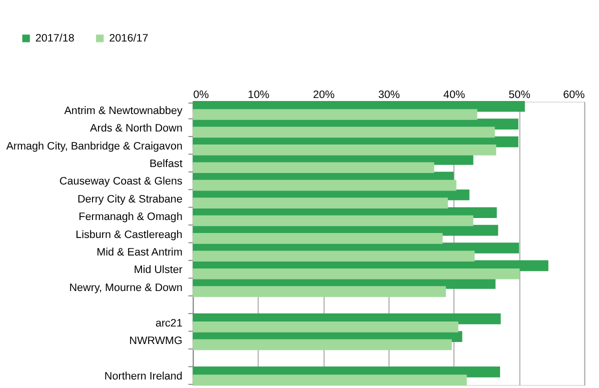  What do you see at coordinates (155, 341) in the screenshot?
I see `y-tick-label: NWRWMG` at bounding box center [155, 341].